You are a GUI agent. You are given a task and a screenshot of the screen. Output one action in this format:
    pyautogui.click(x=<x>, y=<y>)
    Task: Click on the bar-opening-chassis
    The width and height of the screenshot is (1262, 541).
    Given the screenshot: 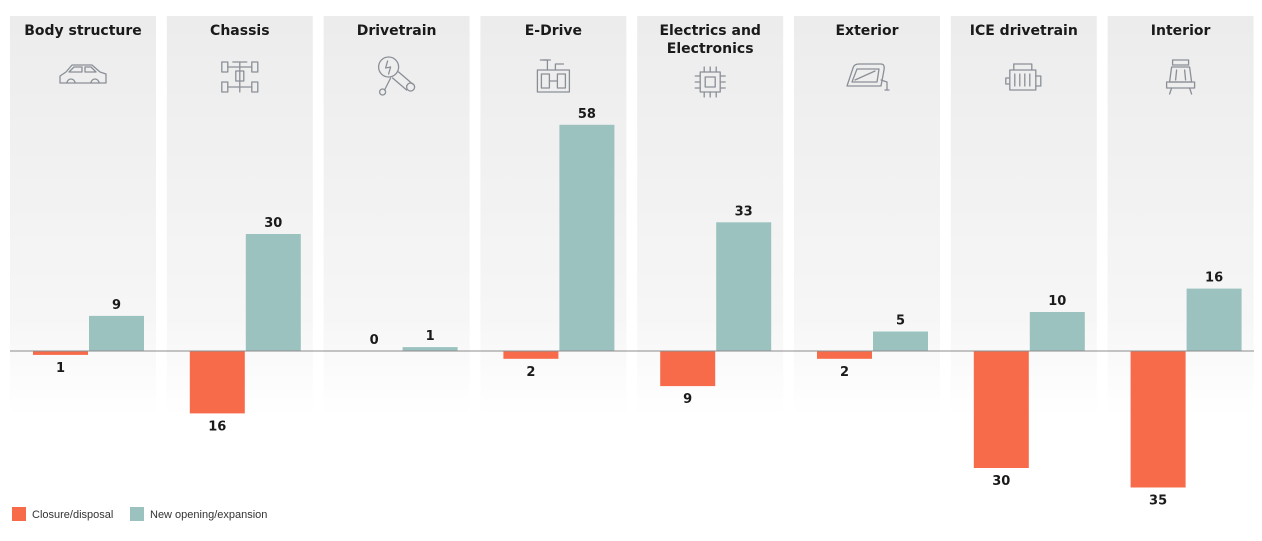 What is the action you would take?
    pyautogui.click(x=273, y=292)
    